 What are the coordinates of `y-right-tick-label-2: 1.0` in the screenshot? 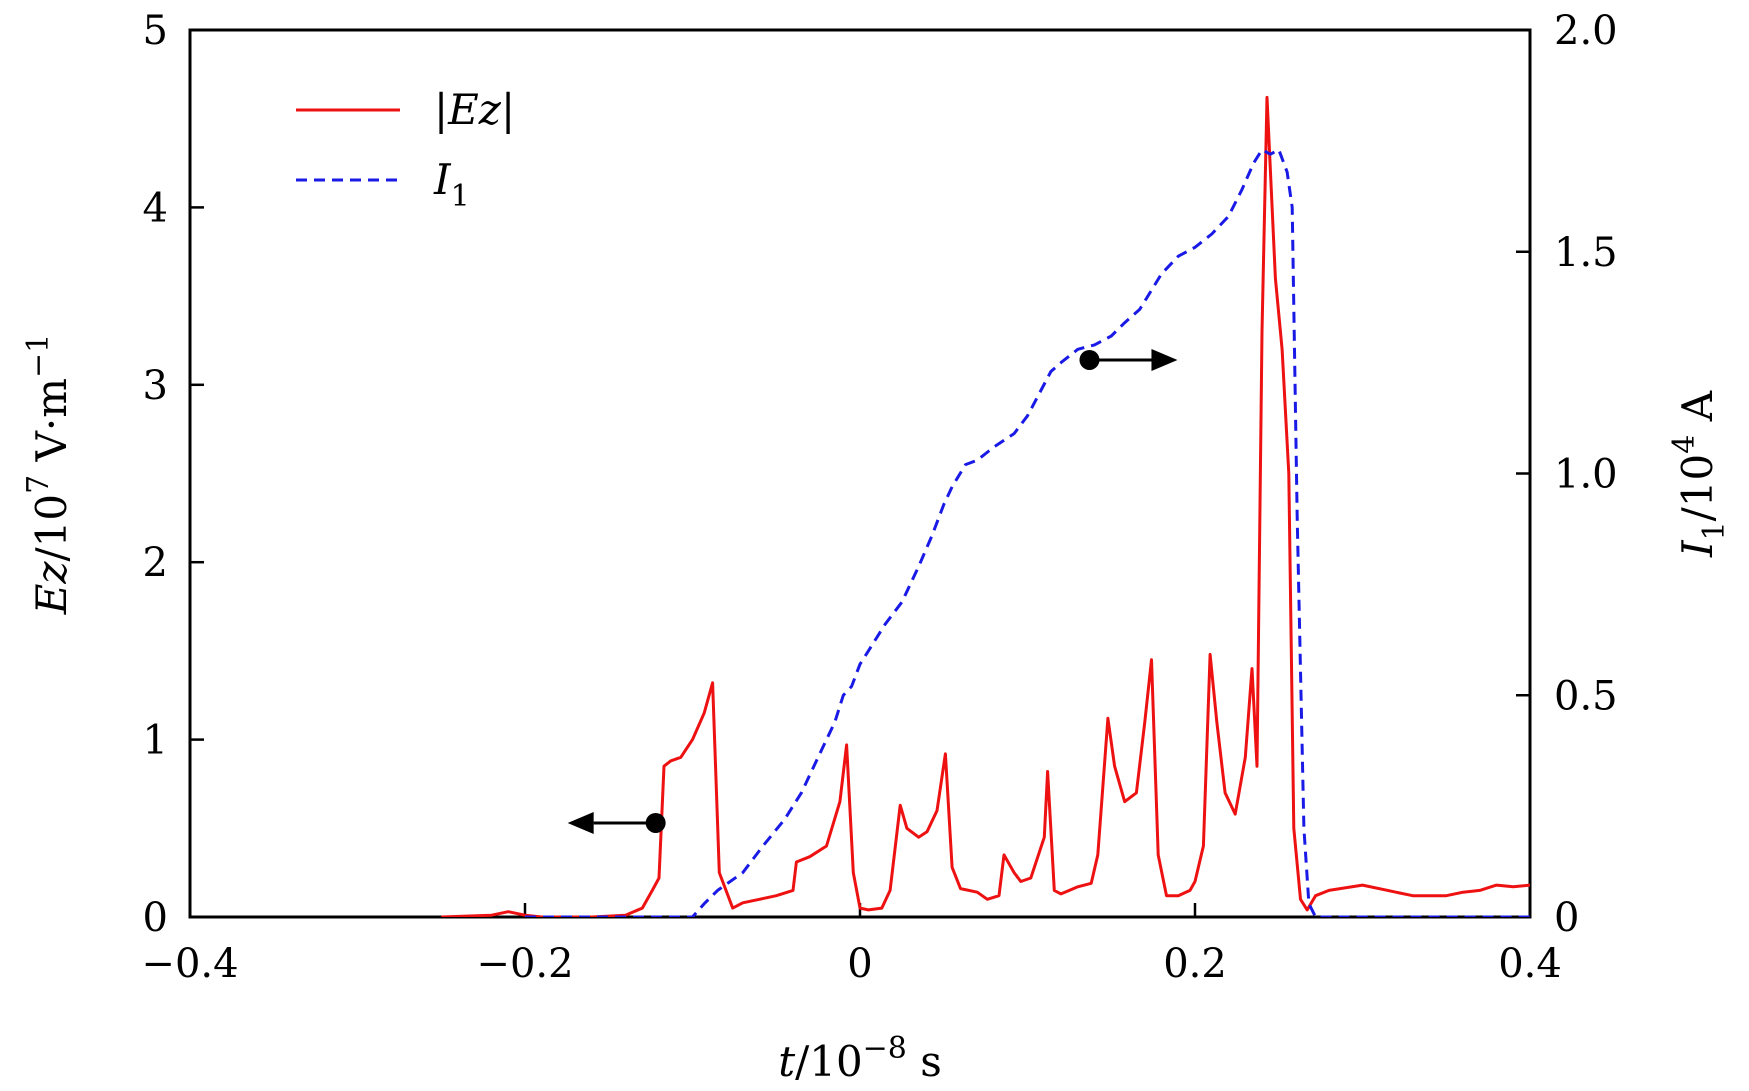 It's located at (1586, 475).